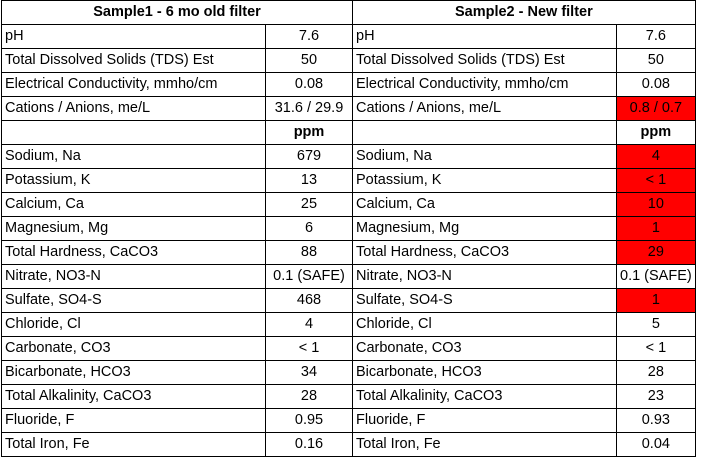 The width and height of the screenshot is (727, 458). Describe the element at coordinates (656, 444) in the screenshot. I see `sample2-value: 0.04` at that location.